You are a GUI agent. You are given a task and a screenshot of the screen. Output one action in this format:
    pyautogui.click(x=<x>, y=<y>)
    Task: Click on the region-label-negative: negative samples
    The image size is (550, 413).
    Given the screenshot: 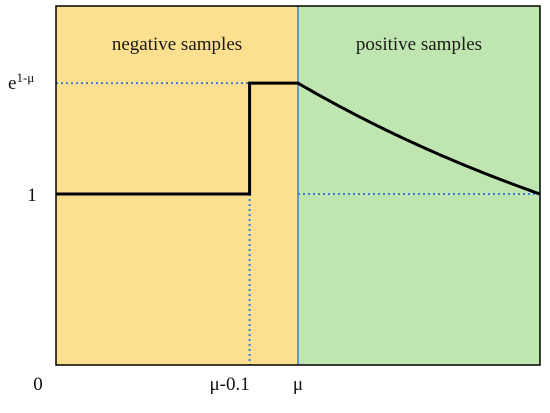 What is the action you would take?
    pyautogui.click(x=177, y=44)
    